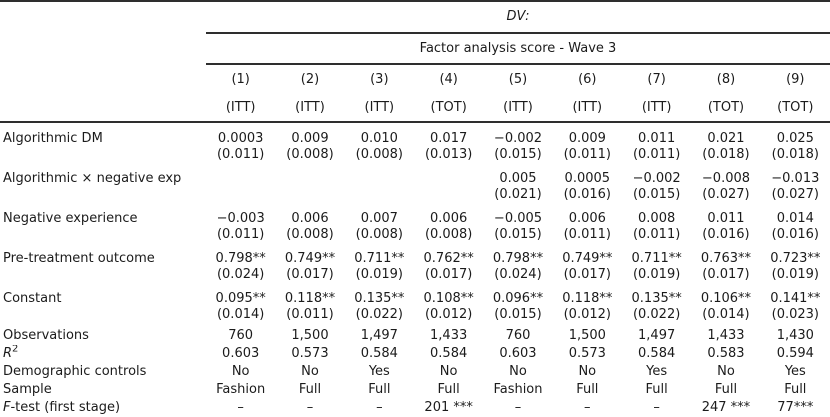 The image size is (830, 417). Describe the element at coordinates (310, 298) in the screenshot. I see `coef-cell: 0.118**` at that location.